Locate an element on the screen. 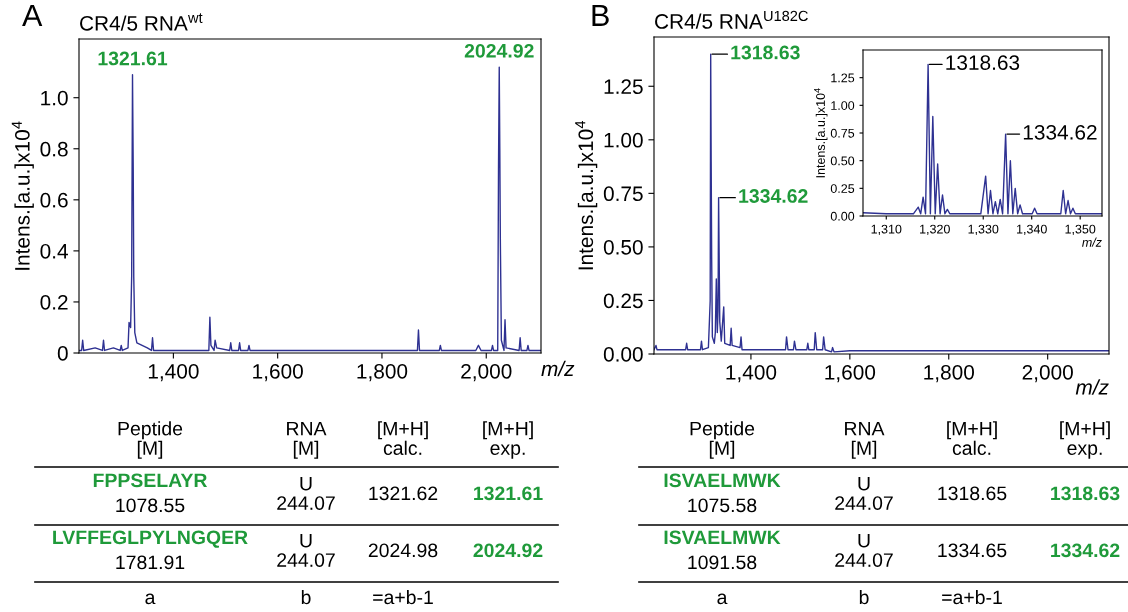 The width and height of the screenshot is (1128, 612). y-tick-label: 0.2 is located at coordinates (54, 302).